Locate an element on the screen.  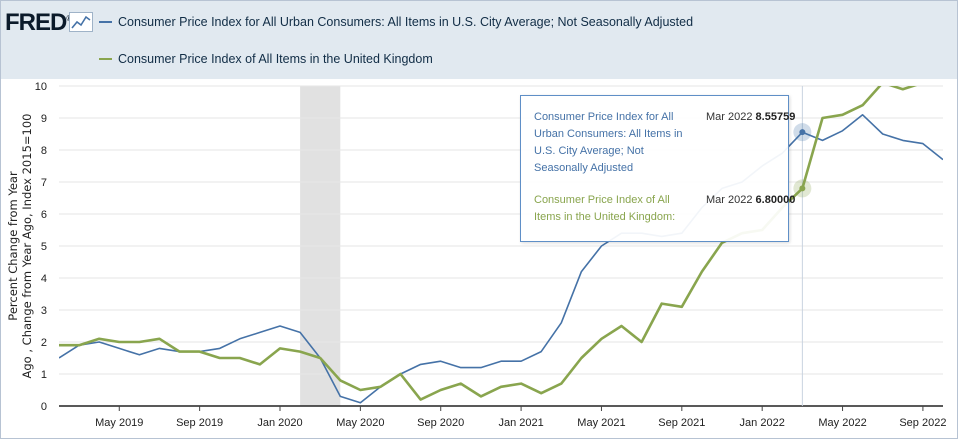
tooltip-number-uk: 6.80000 is located at coordinates (775, 200).